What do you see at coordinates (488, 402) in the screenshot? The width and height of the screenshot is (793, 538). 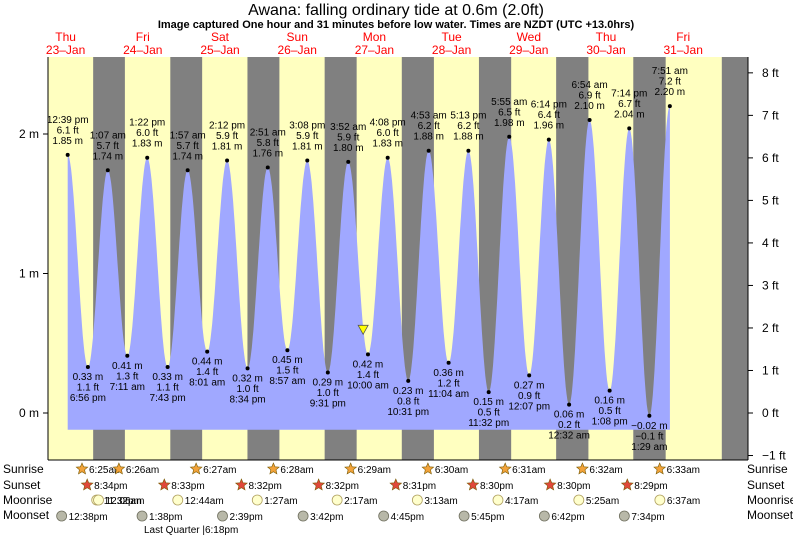 I see `low-tide-label: 0.15 m` at bounding box center [488, 402].